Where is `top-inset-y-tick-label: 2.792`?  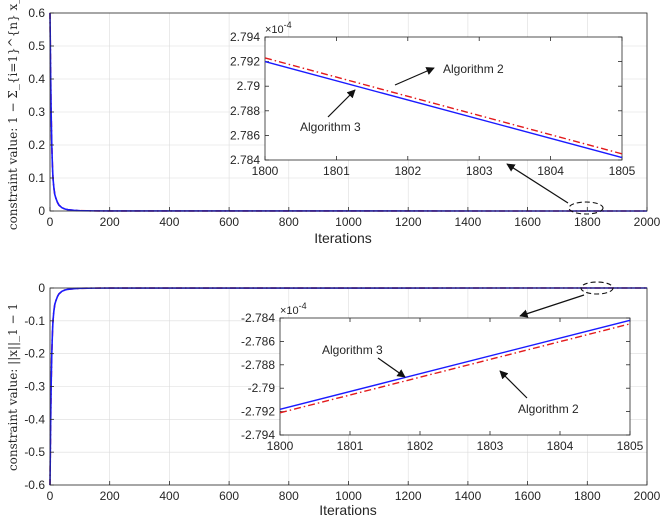
top-inset-y-tick-label: 2.792 is located at coordinates (245, 62).